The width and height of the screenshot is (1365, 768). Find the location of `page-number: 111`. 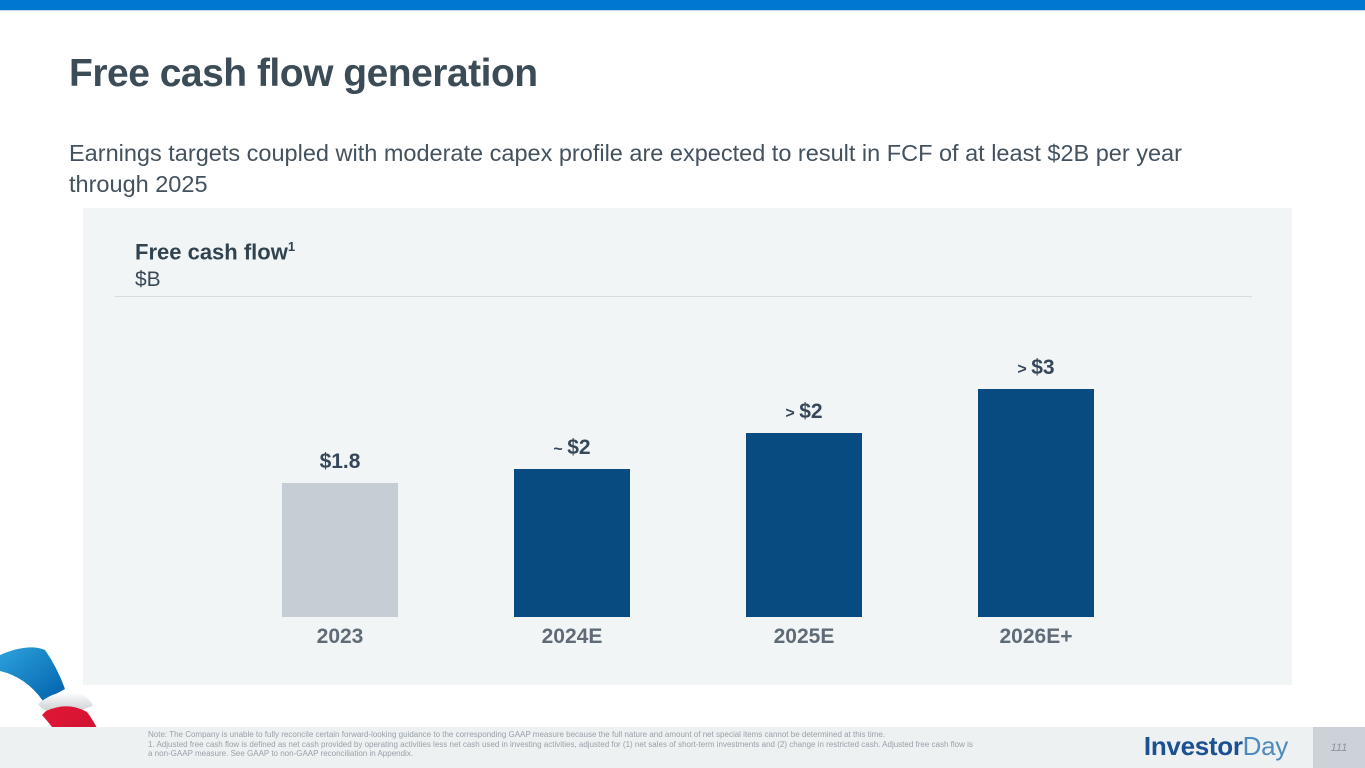

page-number: 111 is located at coordinates (1339, 747).